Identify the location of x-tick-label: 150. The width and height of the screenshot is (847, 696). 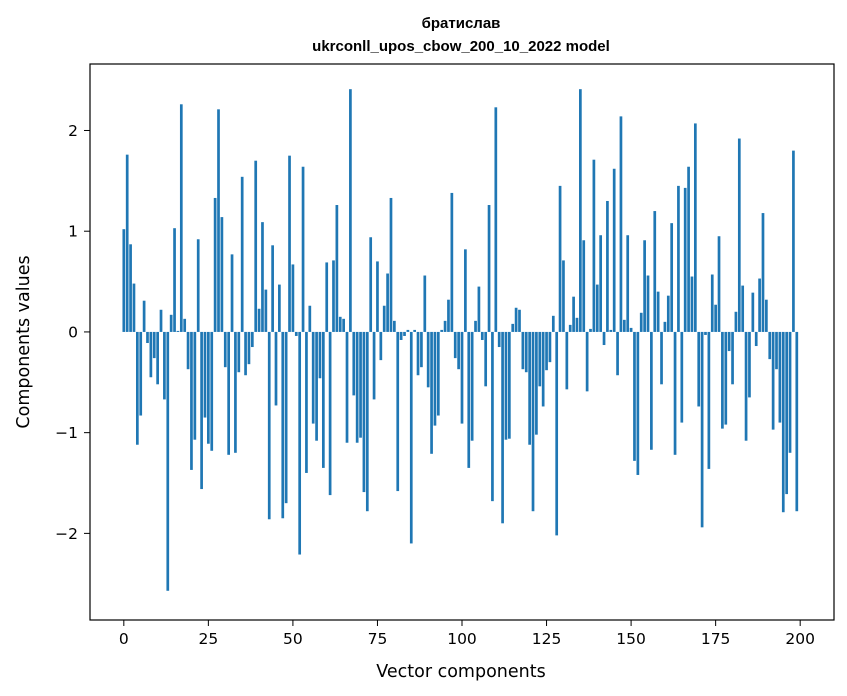
(631, 639).